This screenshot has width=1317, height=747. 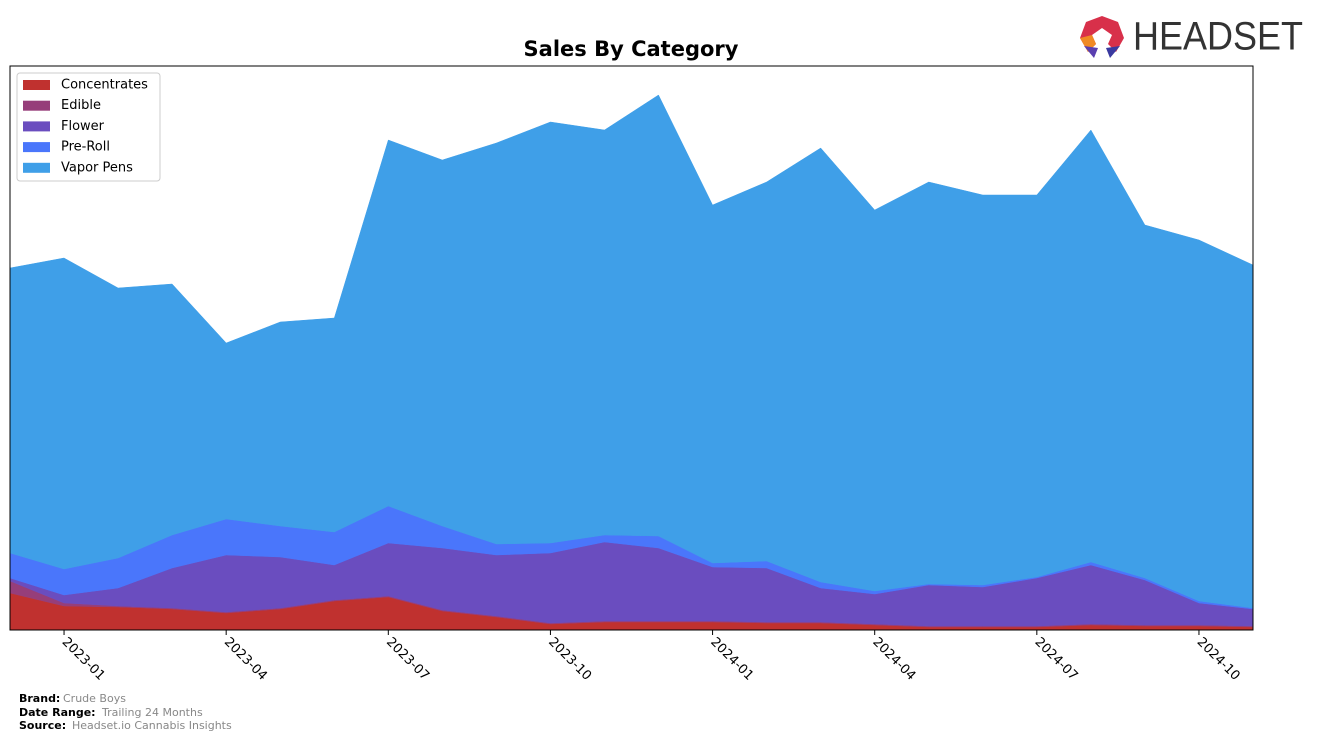 What do you see at coordinates (245, 659) in the screenshot?
I see `x-tick-label: 2023-04` at bounding box center [245, 659].